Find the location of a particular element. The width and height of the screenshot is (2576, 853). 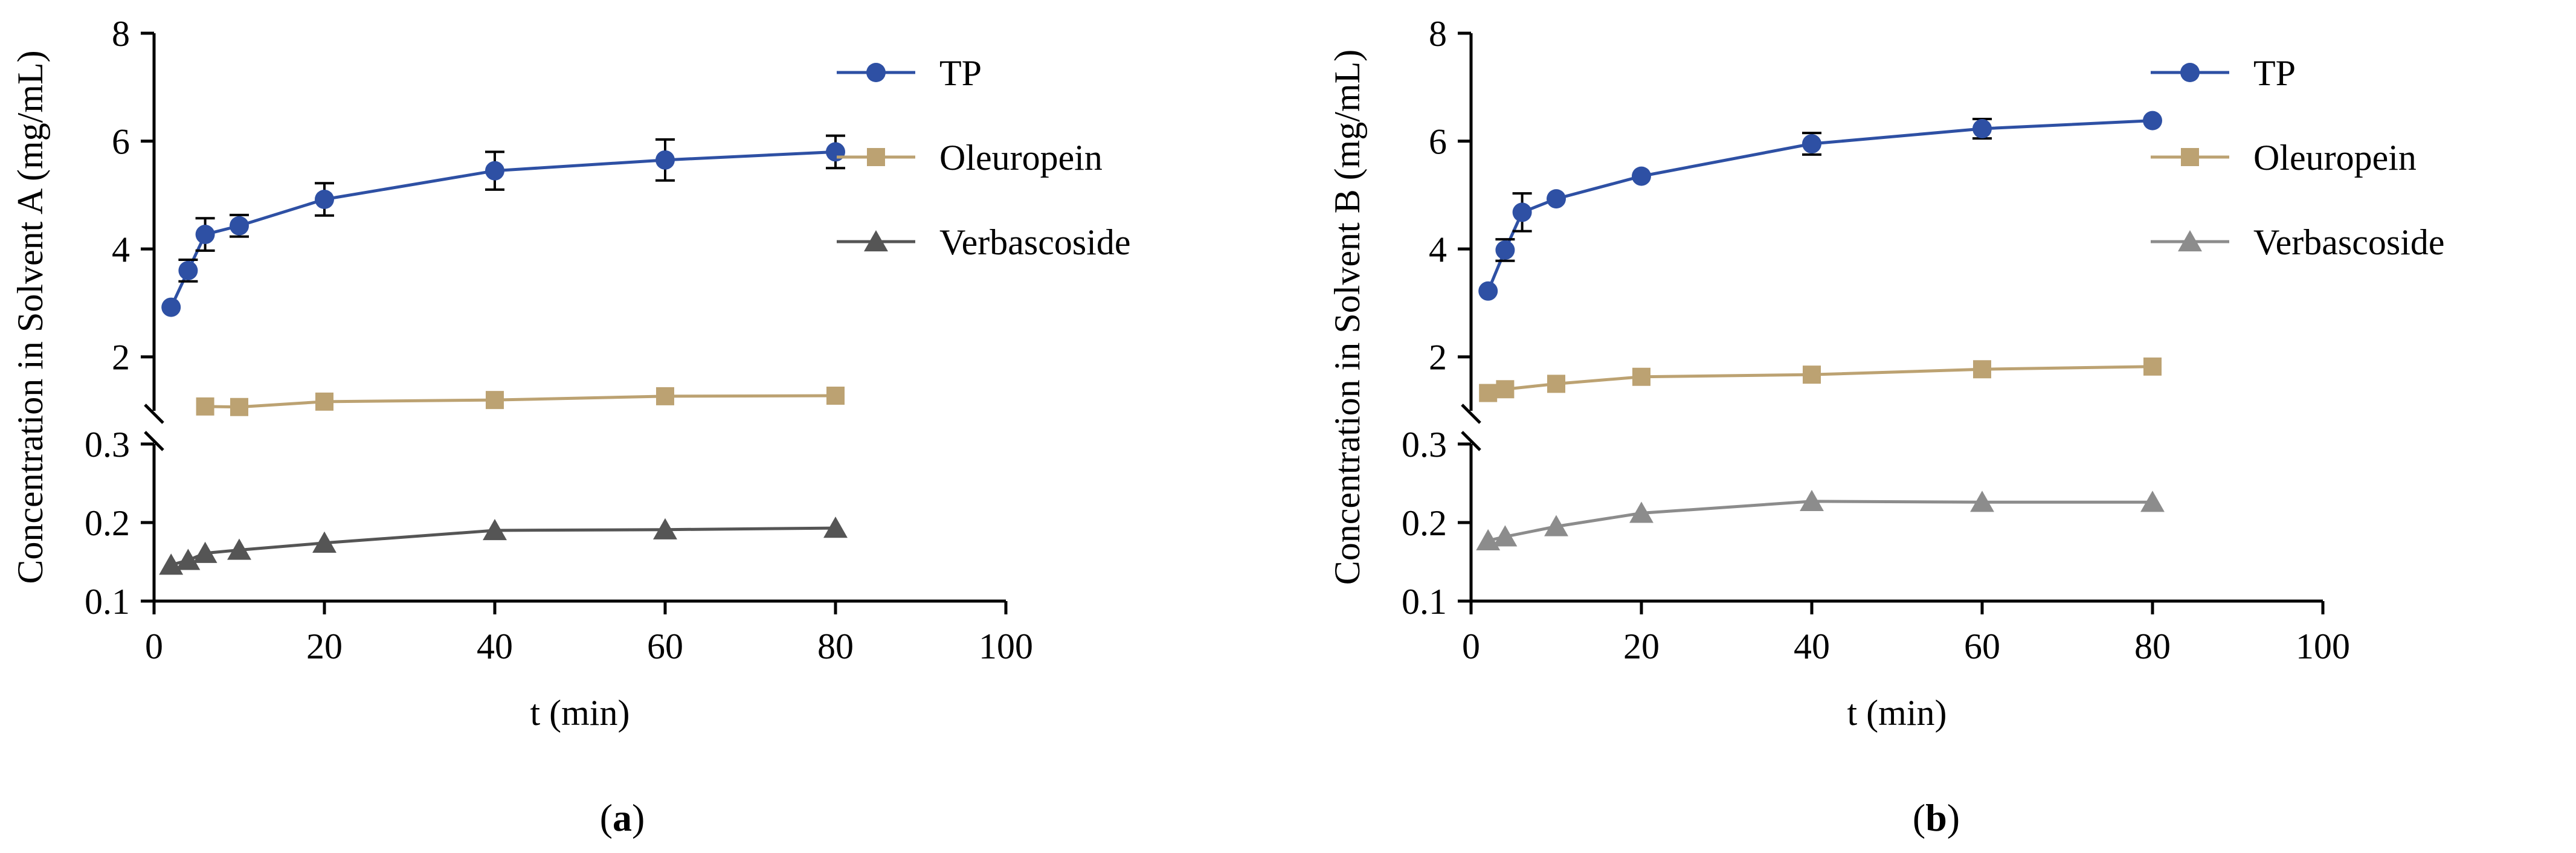

y-axis-title: Concentration in Solvent B (mg/mL) is located at coordinates (1347, 318).